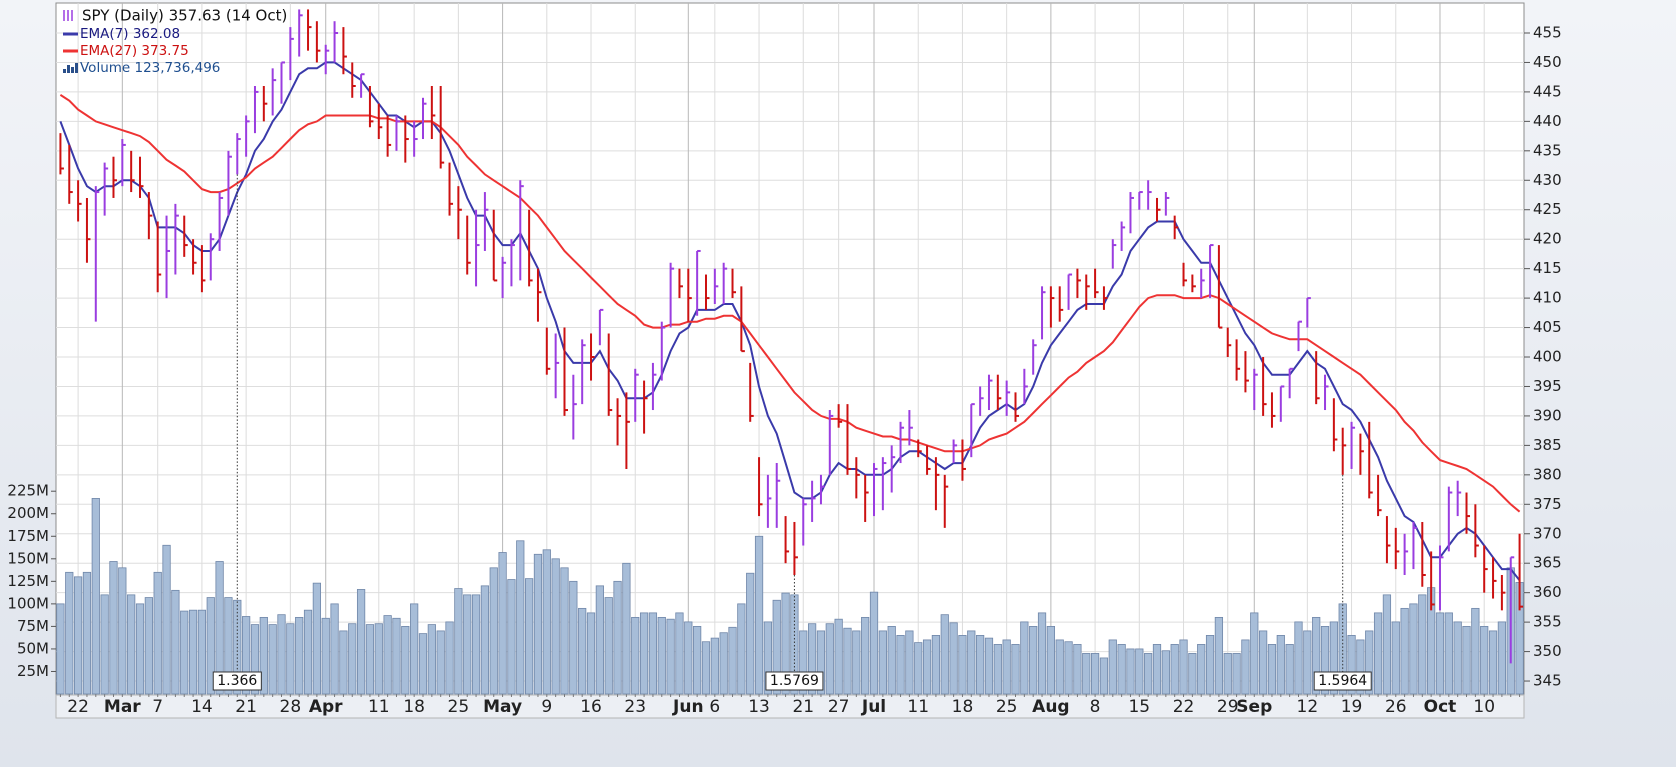  I want to click on x-tick-label: 28, so click(291, 707).